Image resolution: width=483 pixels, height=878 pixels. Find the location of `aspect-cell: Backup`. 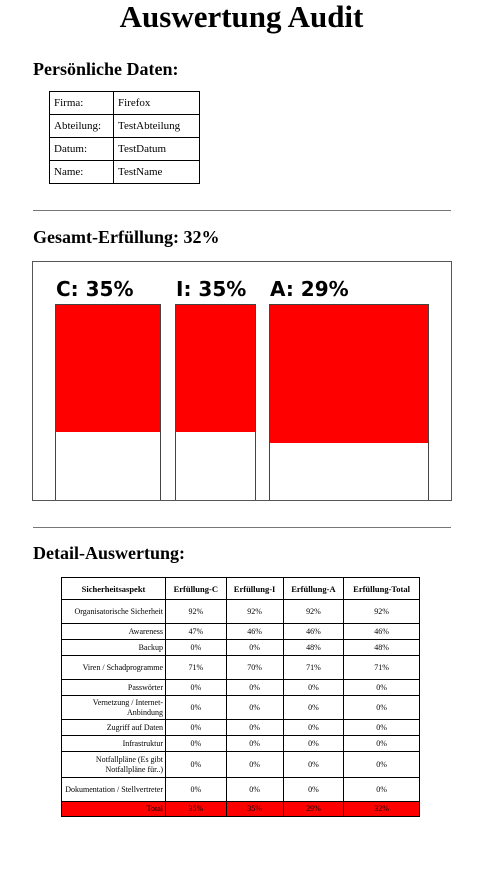

aspect-cell: Backup is located at coordinates (113, 647).